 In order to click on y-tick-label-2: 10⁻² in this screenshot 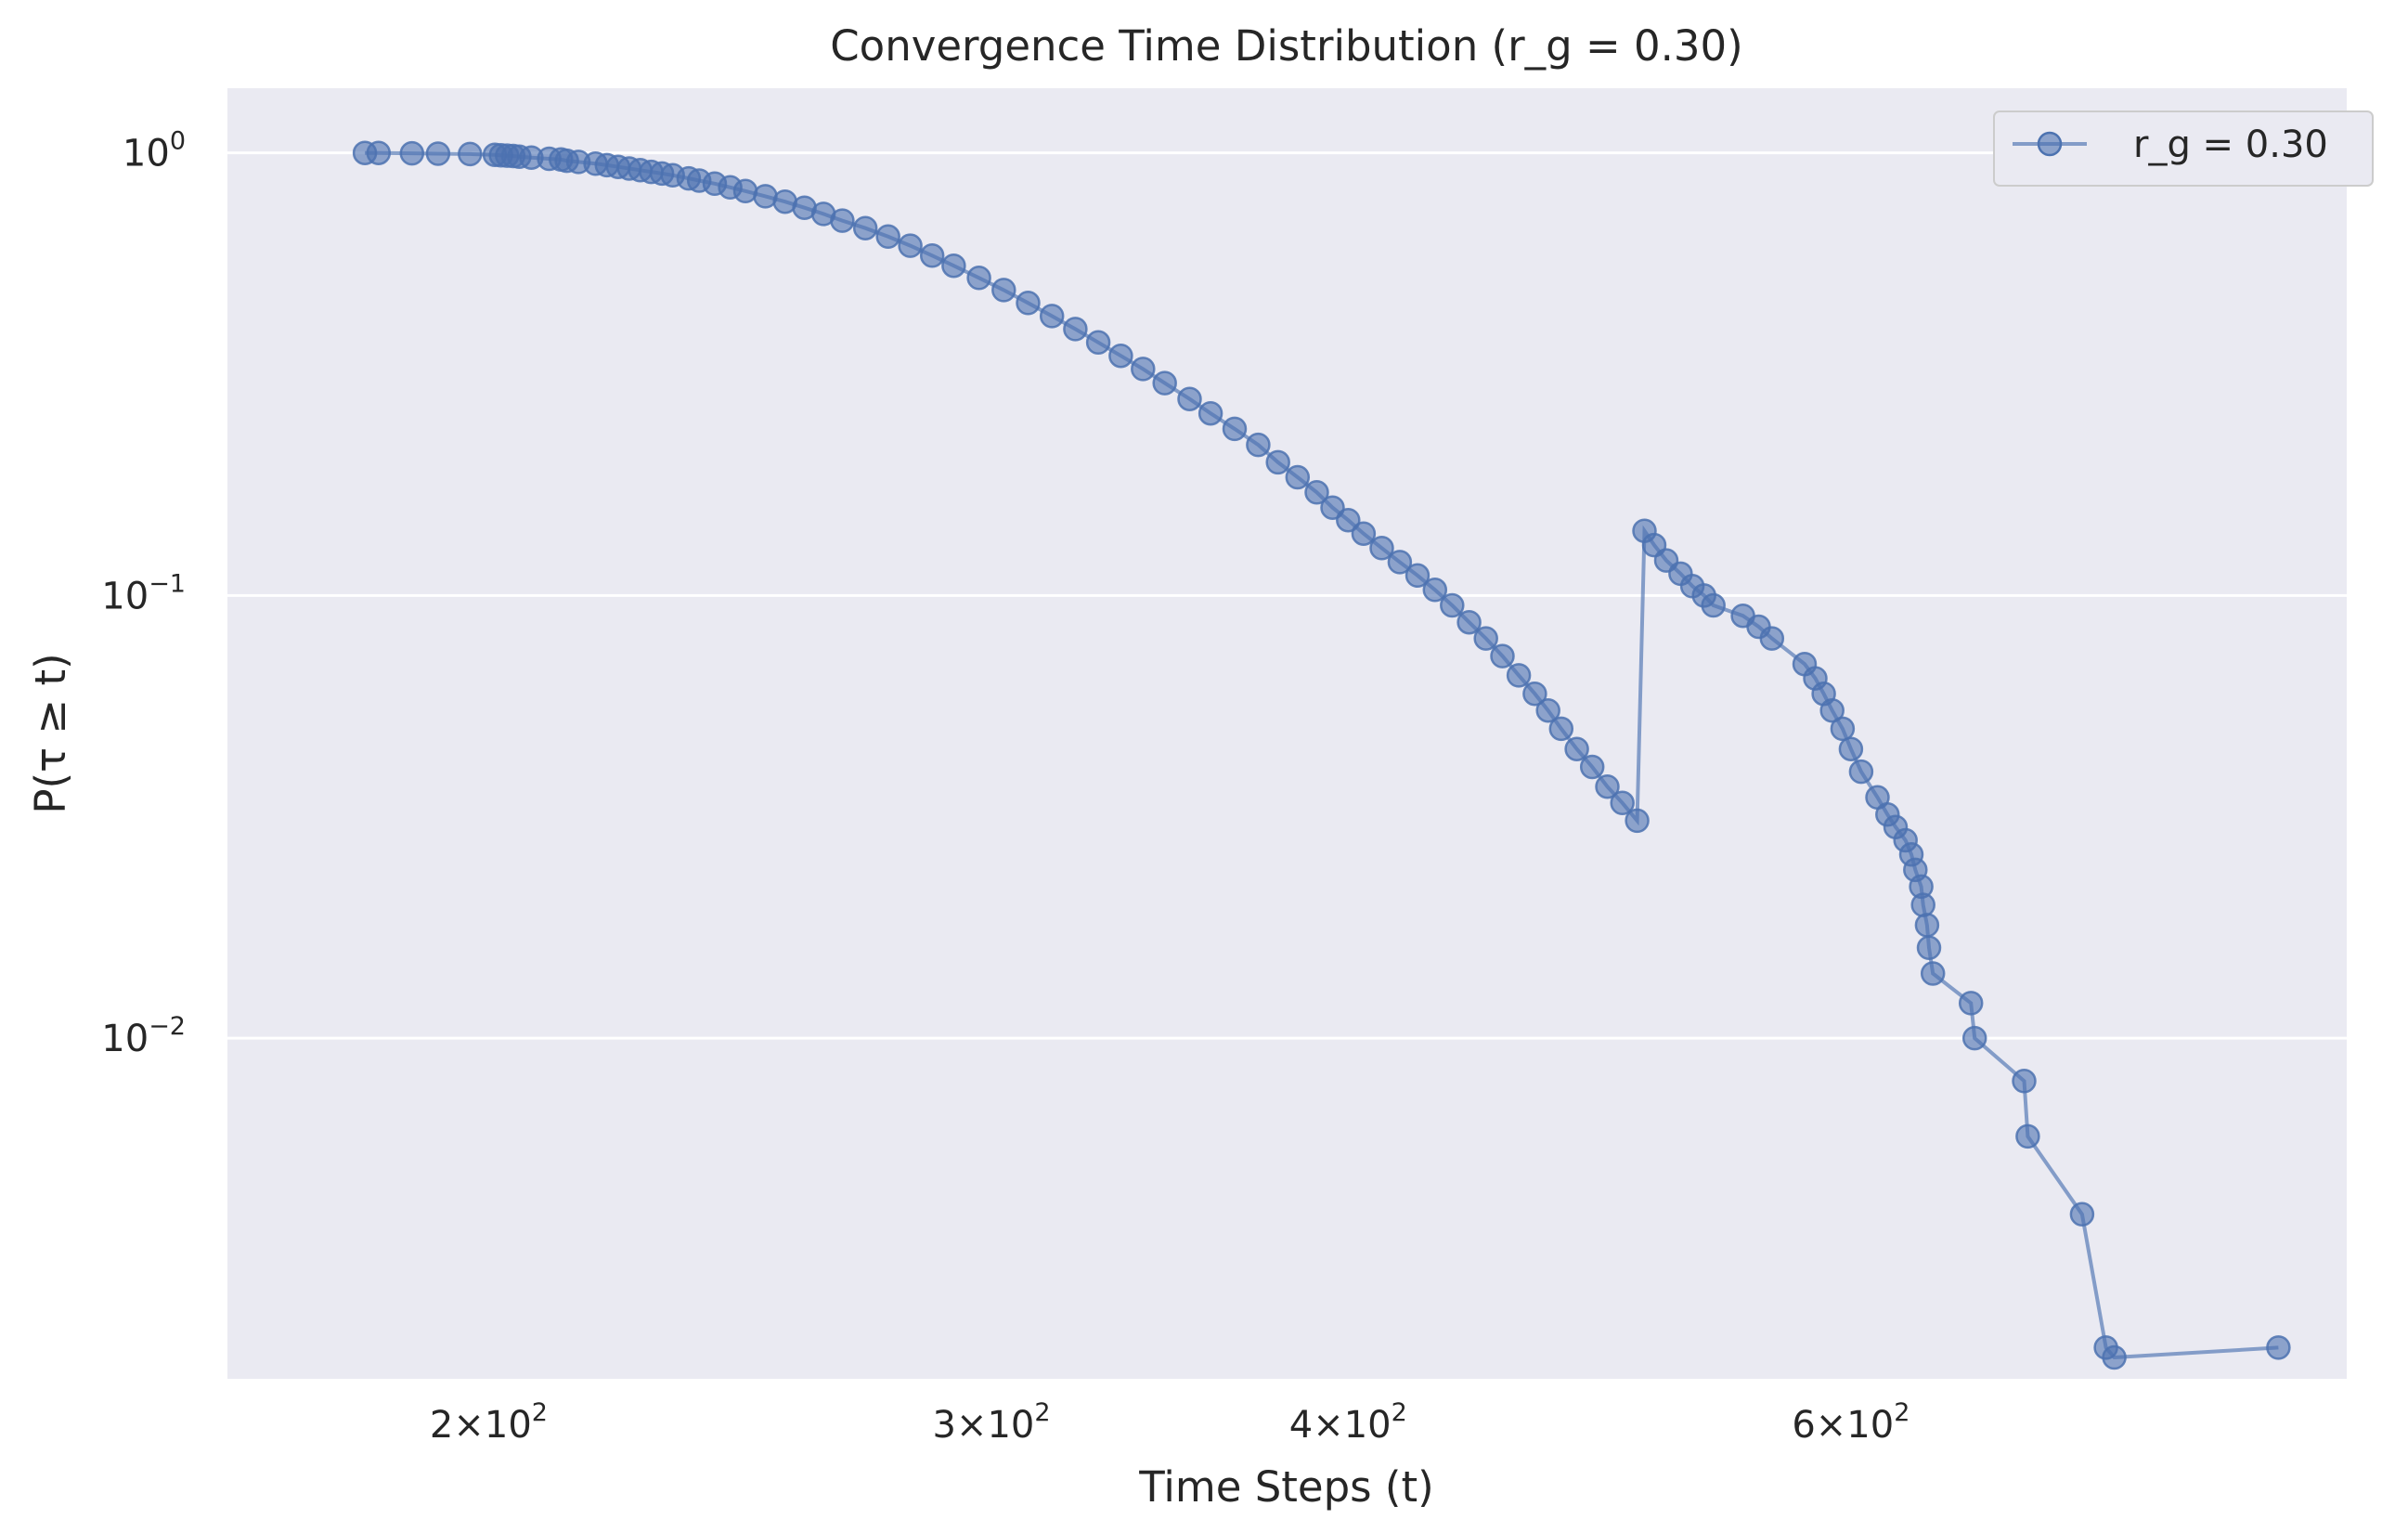, I will do `click(144, 1036)`.